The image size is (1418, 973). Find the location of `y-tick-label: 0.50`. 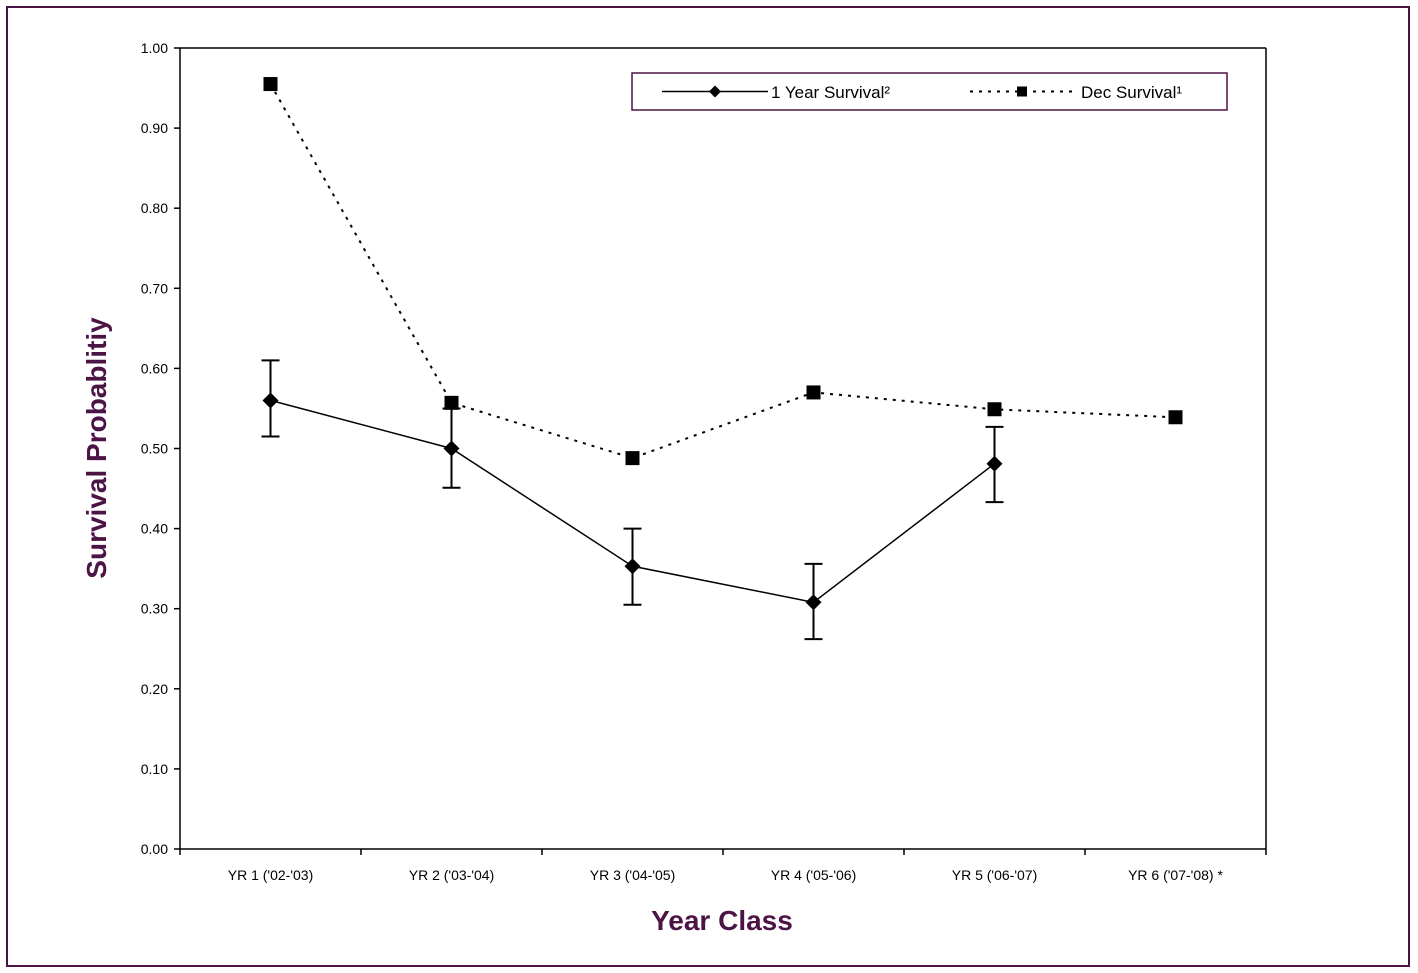

y-tick-label: 0.50 is located at coordinates (154, 449).